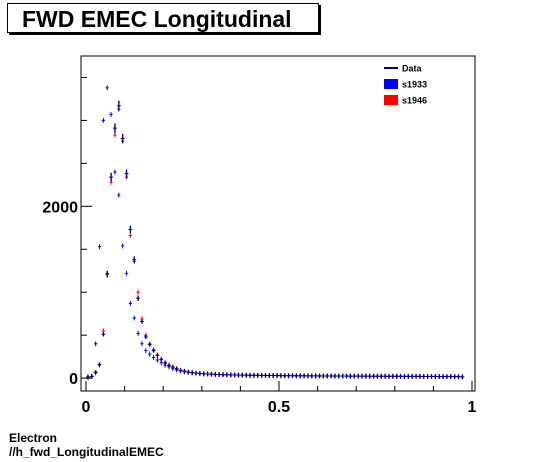 Image resolution: width=546 pixels, height=462 pixels. What do you see at coordinates (86, 452) in the screenshot?
I see `footer-histogram-path: //h_fwd_LongitudinalEMEC` at bounding box center [86, 452].